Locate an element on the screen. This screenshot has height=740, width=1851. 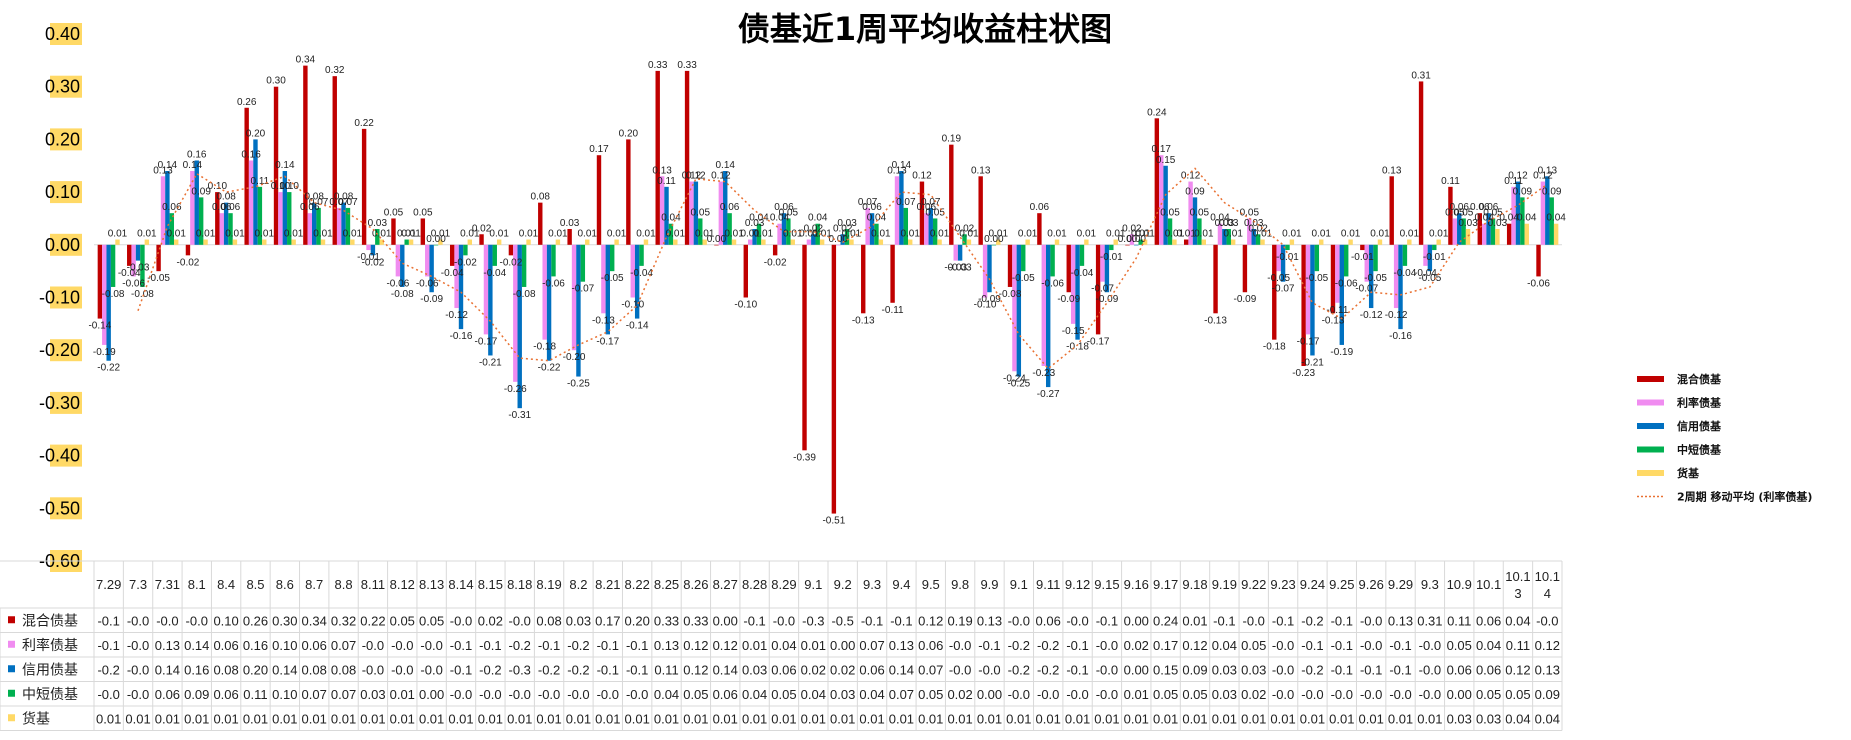
y-tick-bg is located at coordinates (66, 86).